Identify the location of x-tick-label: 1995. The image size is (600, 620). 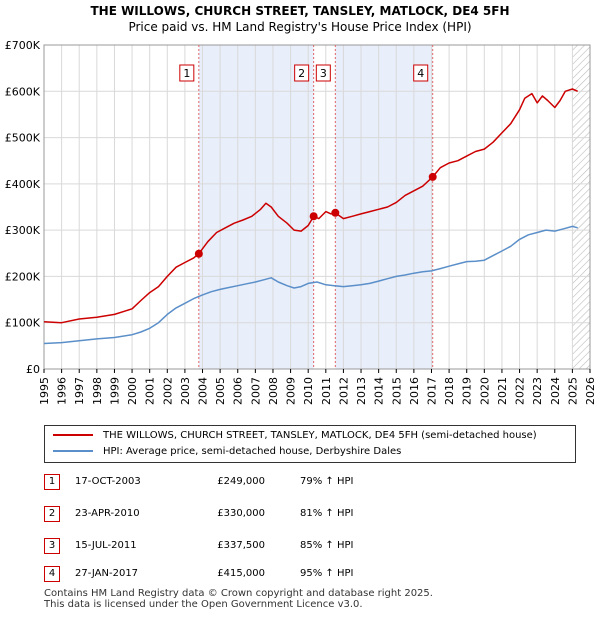
(44, 391).